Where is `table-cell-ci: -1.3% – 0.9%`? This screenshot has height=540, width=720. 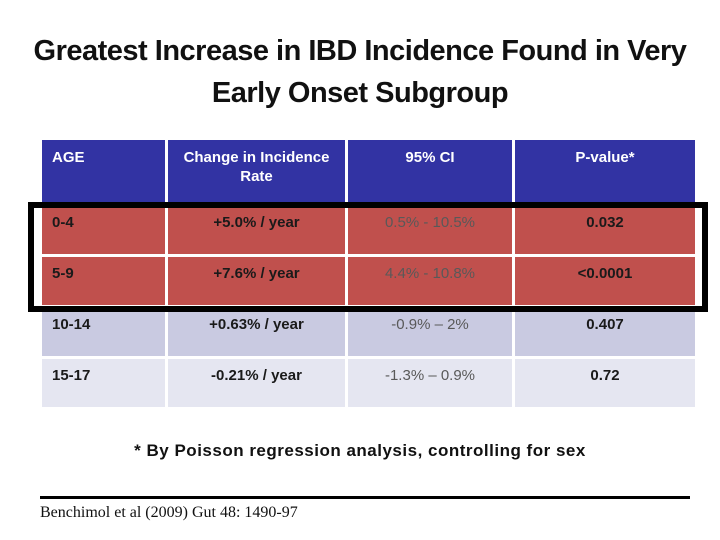 table-cell-ci: -1.3% – 0.9% is located at coordinates (430, 383).